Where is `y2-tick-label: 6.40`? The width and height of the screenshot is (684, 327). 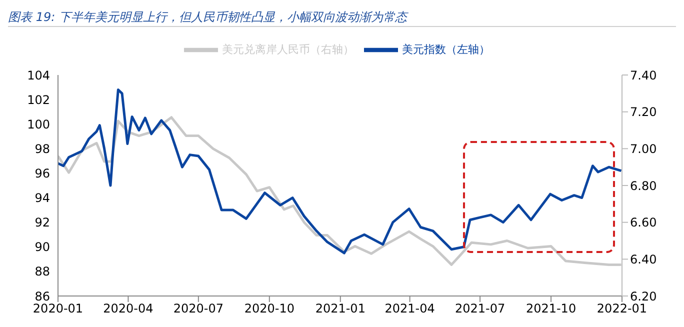 y2-tick-label: 6.40 is located at coordinates (643, 259).